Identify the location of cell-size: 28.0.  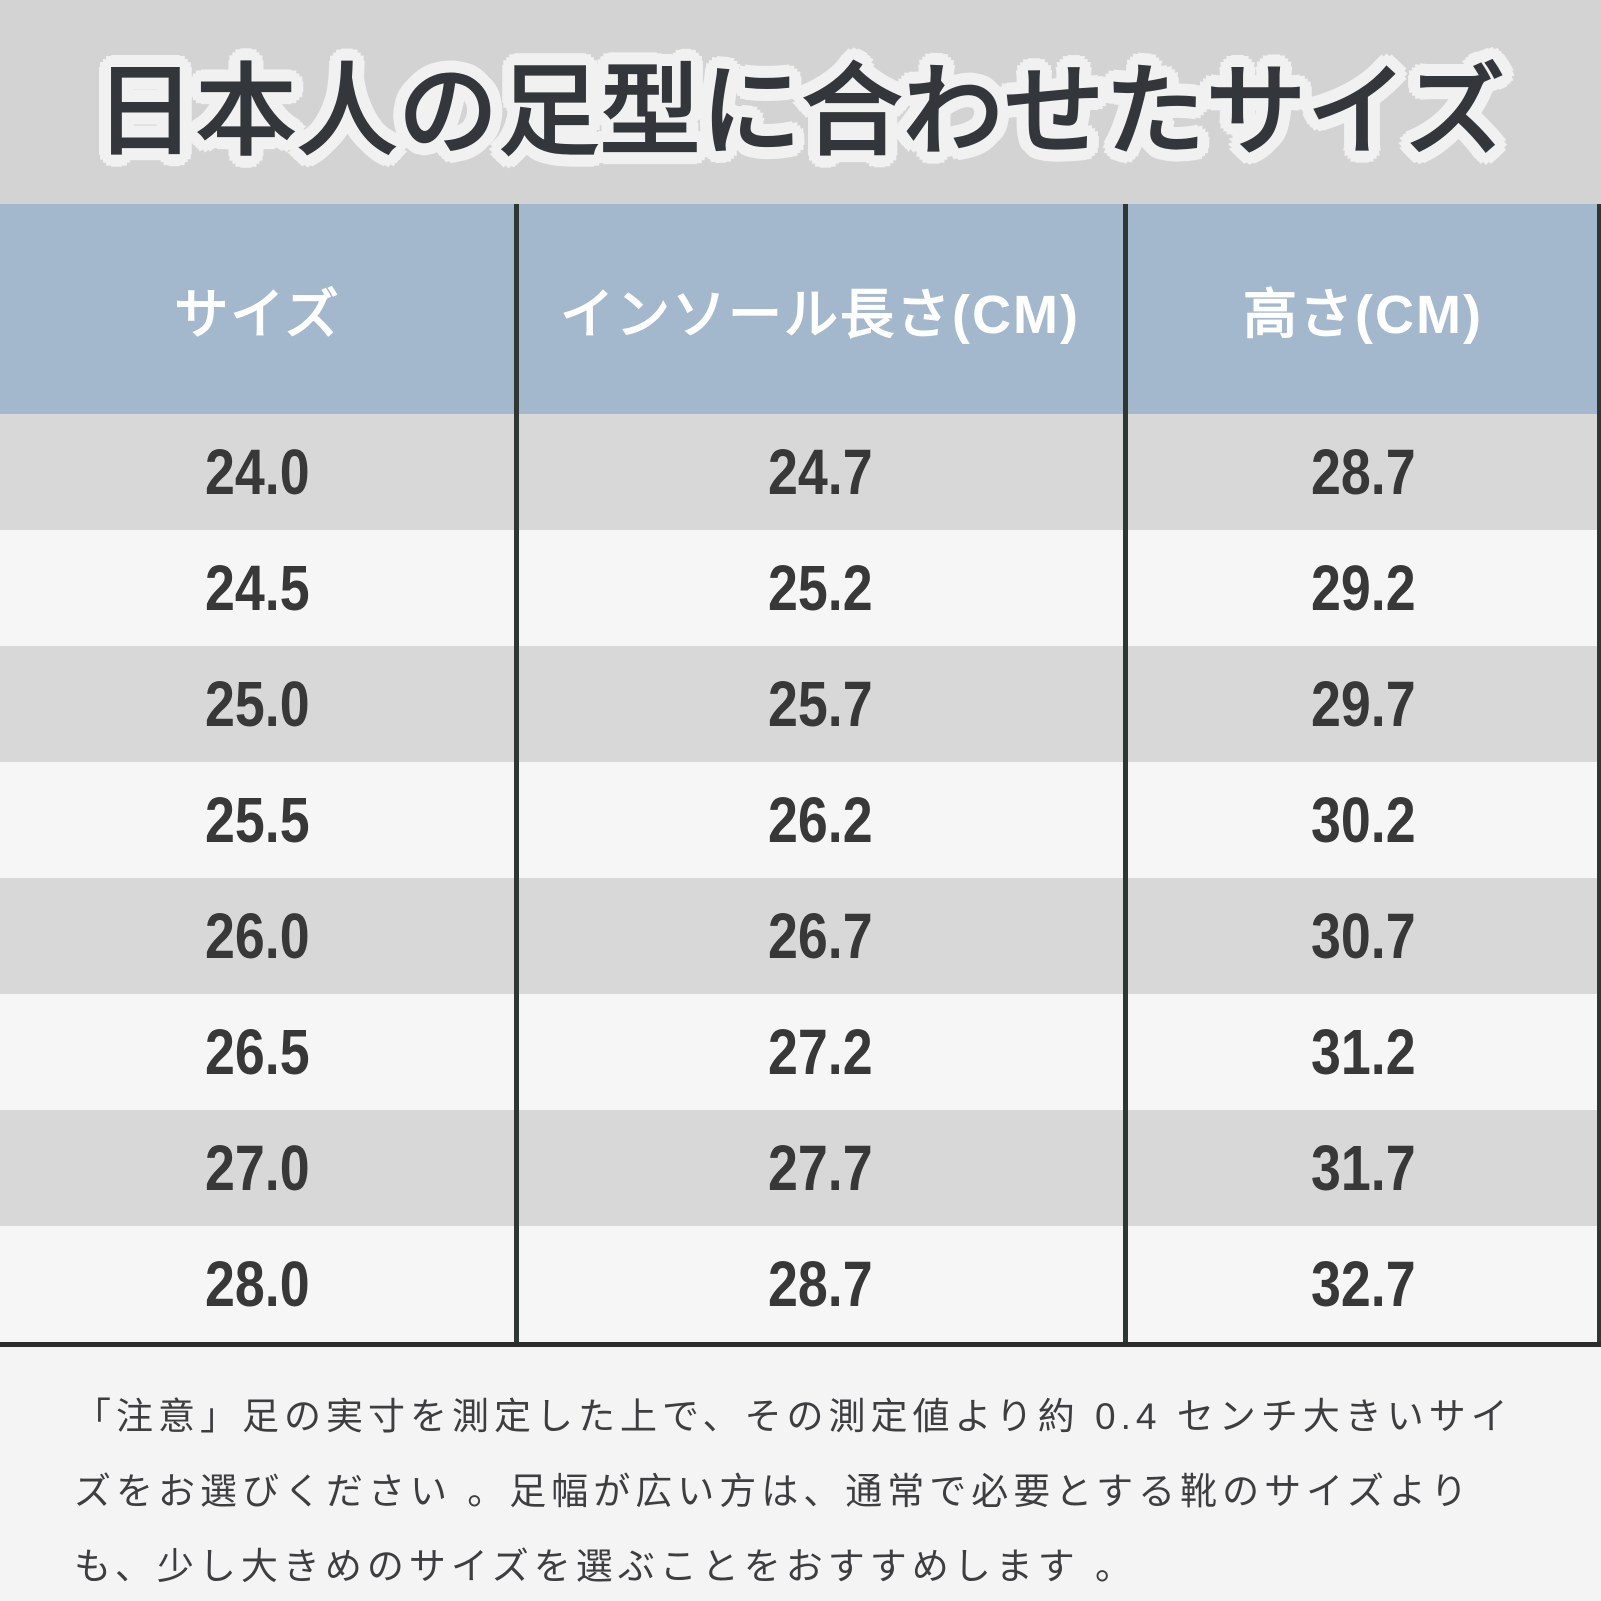
(257, 1284).